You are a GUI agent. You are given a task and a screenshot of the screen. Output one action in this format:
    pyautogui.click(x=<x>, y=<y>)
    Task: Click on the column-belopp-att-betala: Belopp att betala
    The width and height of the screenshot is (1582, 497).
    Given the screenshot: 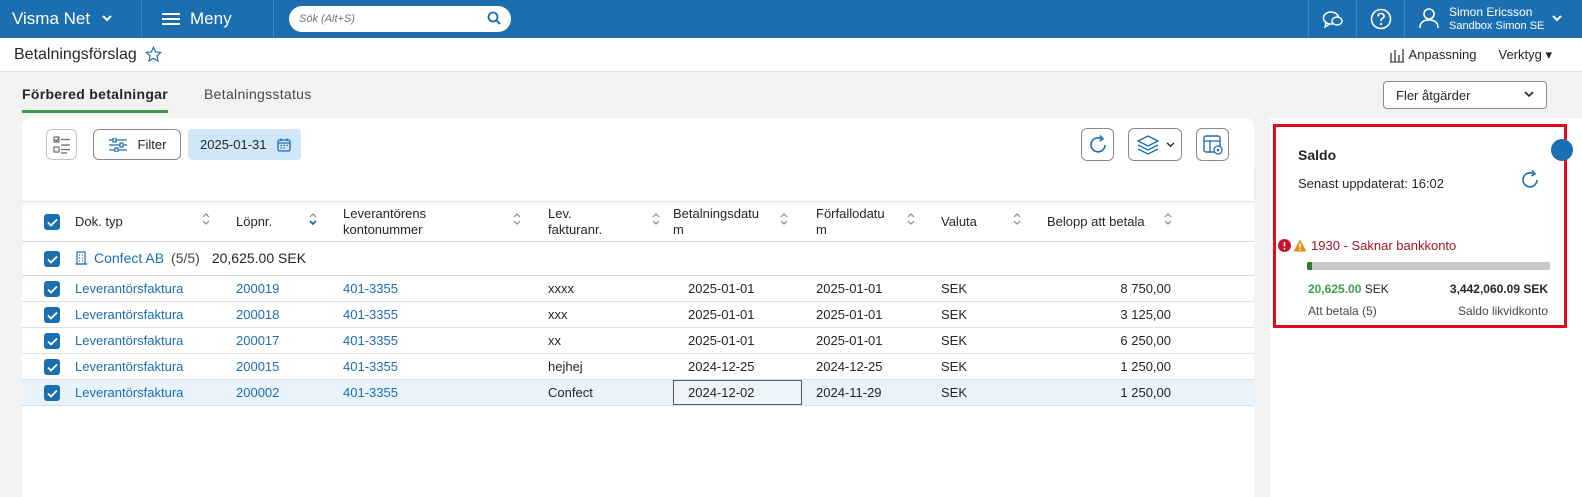 What is the action you would take?
    pyautogui.click(x=1107, y=222)
    